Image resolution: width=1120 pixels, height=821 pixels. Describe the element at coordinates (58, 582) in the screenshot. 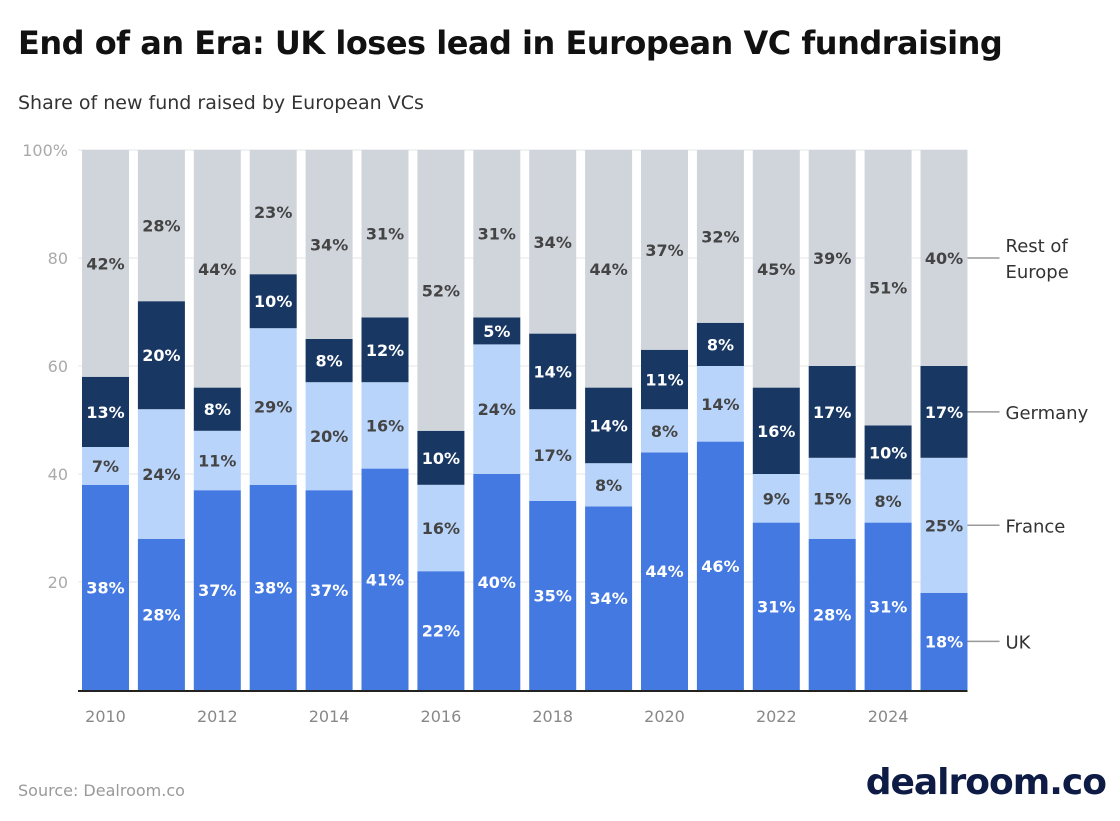

I see `y-tick-label: 20` at that location.